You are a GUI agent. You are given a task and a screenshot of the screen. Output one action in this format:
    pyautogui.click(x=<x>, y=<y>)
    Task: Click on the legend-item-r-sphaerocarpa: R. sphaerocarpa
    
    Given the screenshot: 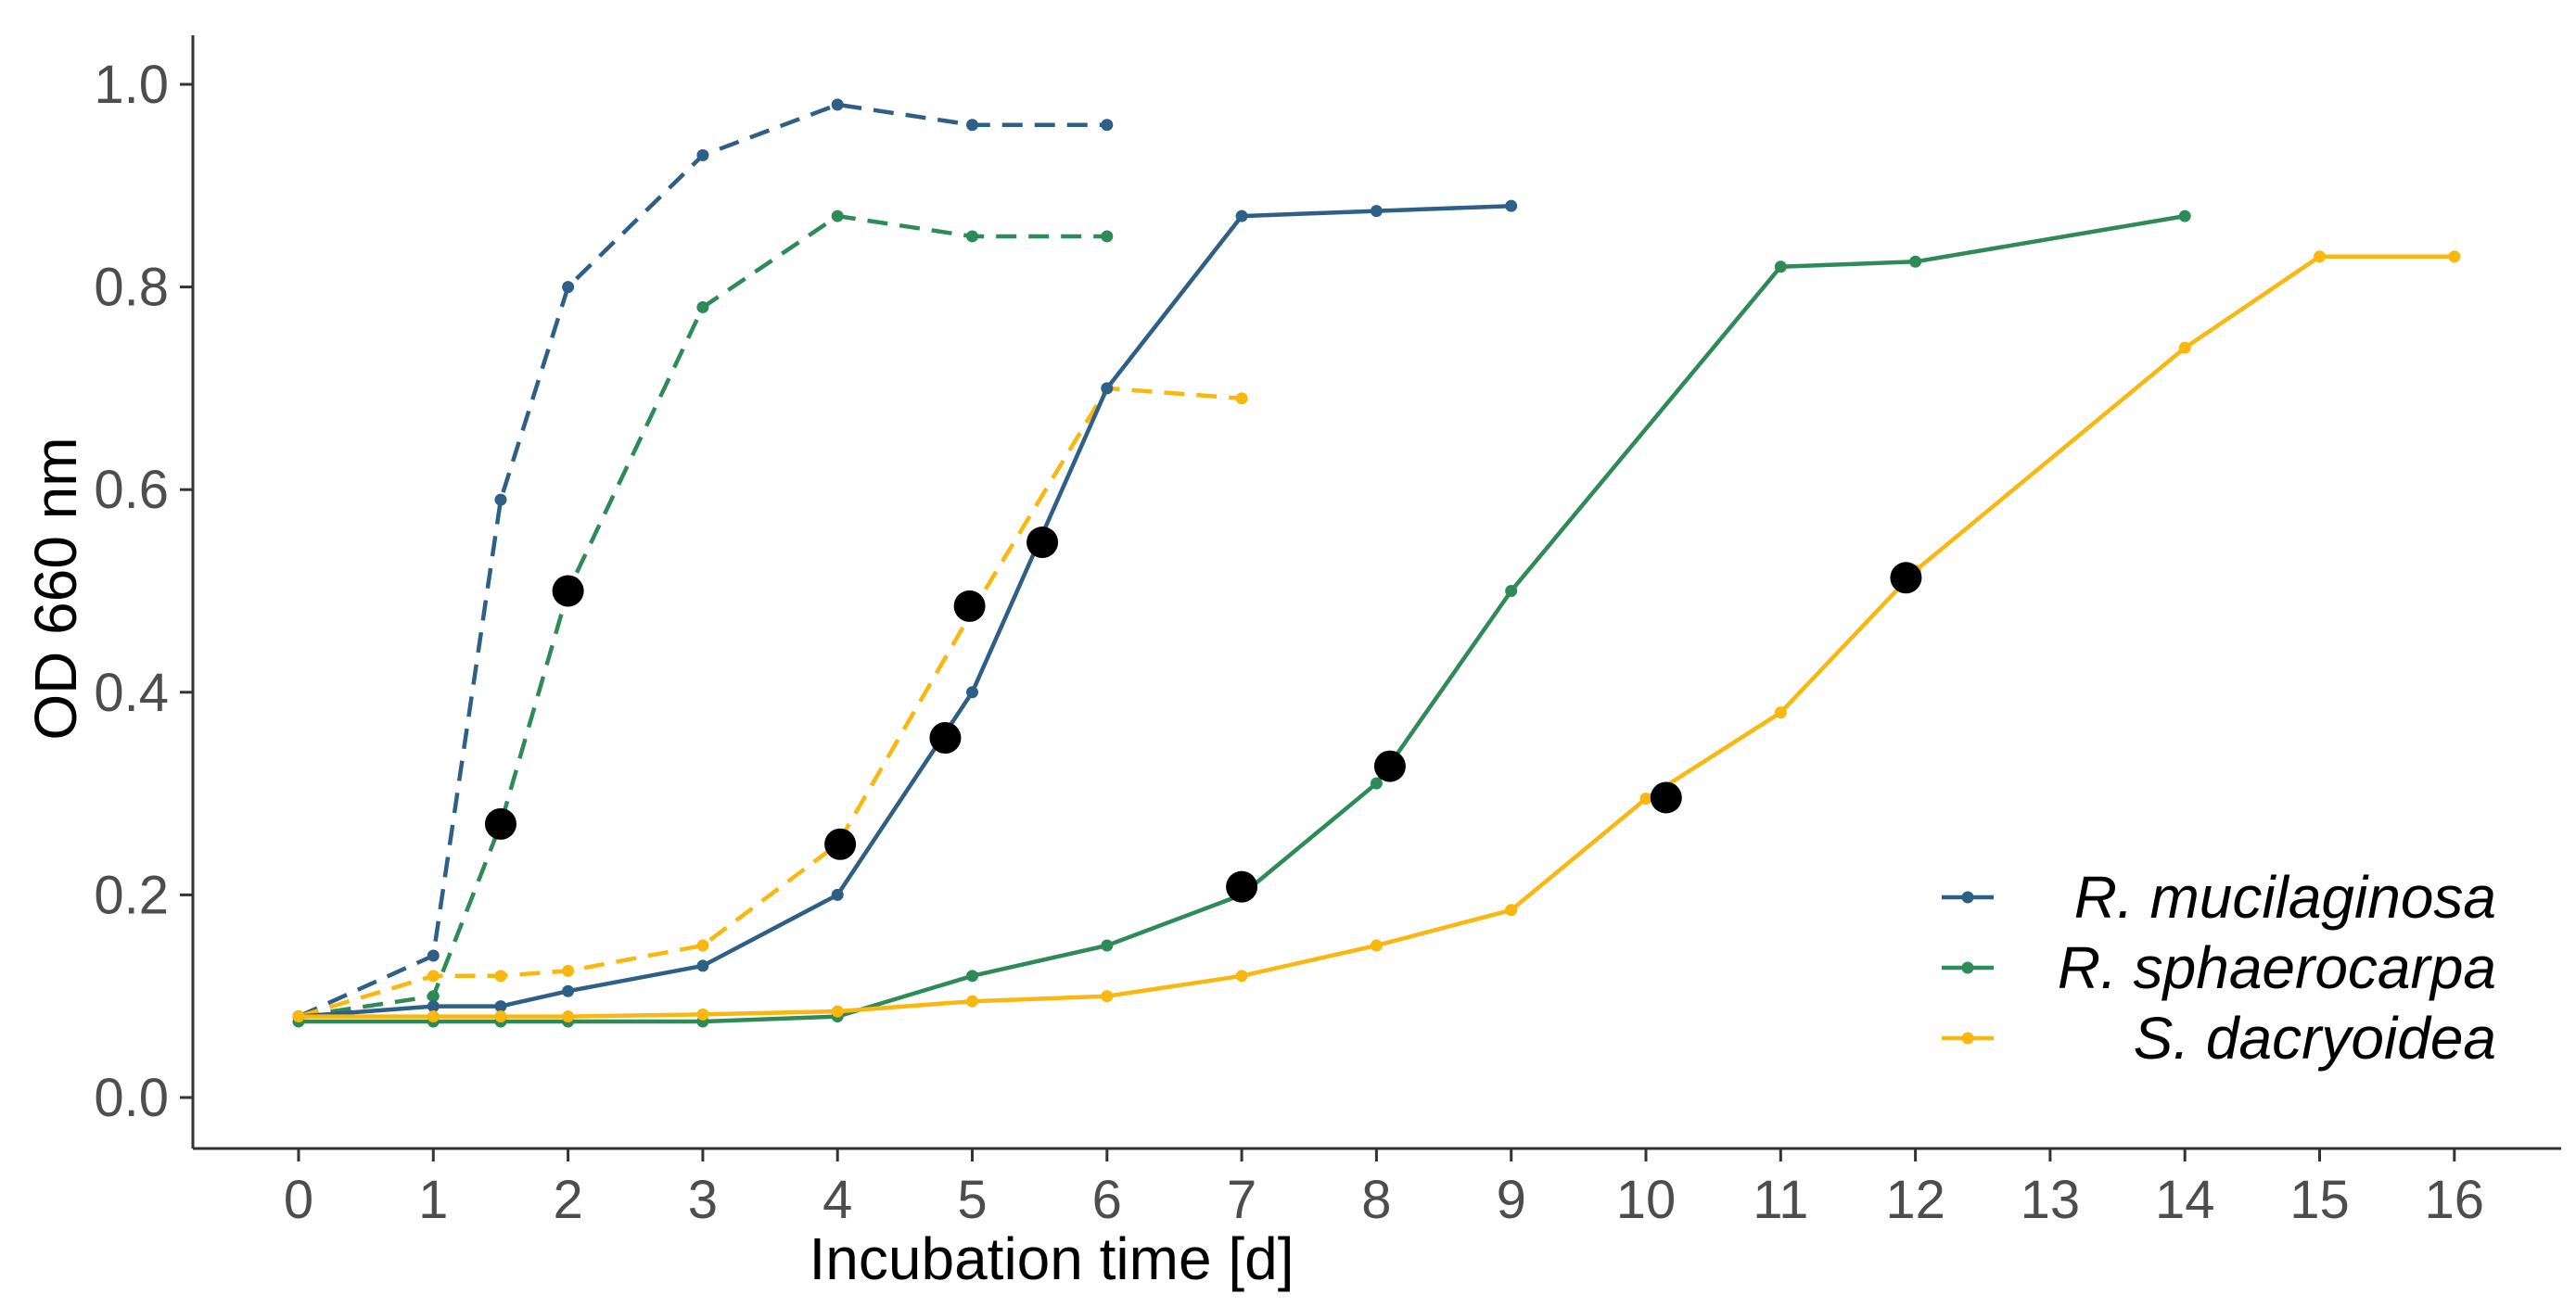 What is the action you would take?
    pyautogui.click(x=2219, y=967)
    